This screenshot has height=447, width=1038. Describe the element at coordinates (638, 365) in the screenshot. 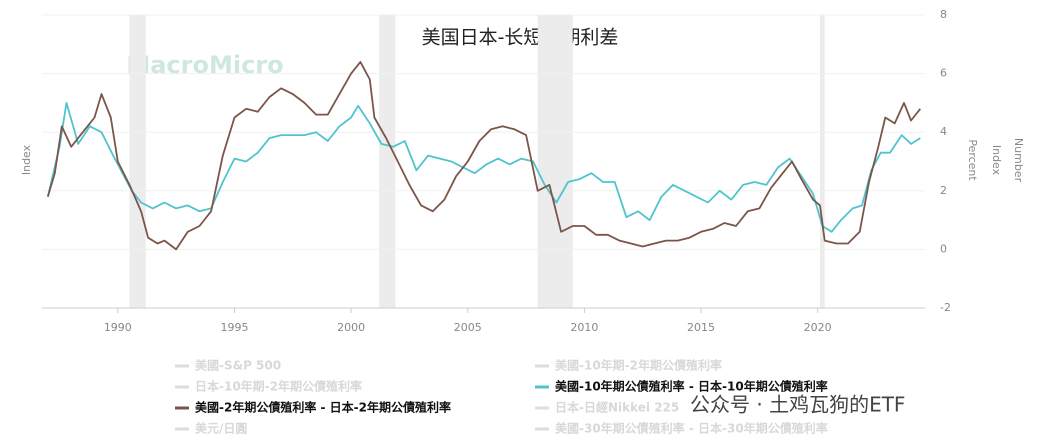

I see `legend-label: 美國-10年期-2年期公債殖利率` at that location.